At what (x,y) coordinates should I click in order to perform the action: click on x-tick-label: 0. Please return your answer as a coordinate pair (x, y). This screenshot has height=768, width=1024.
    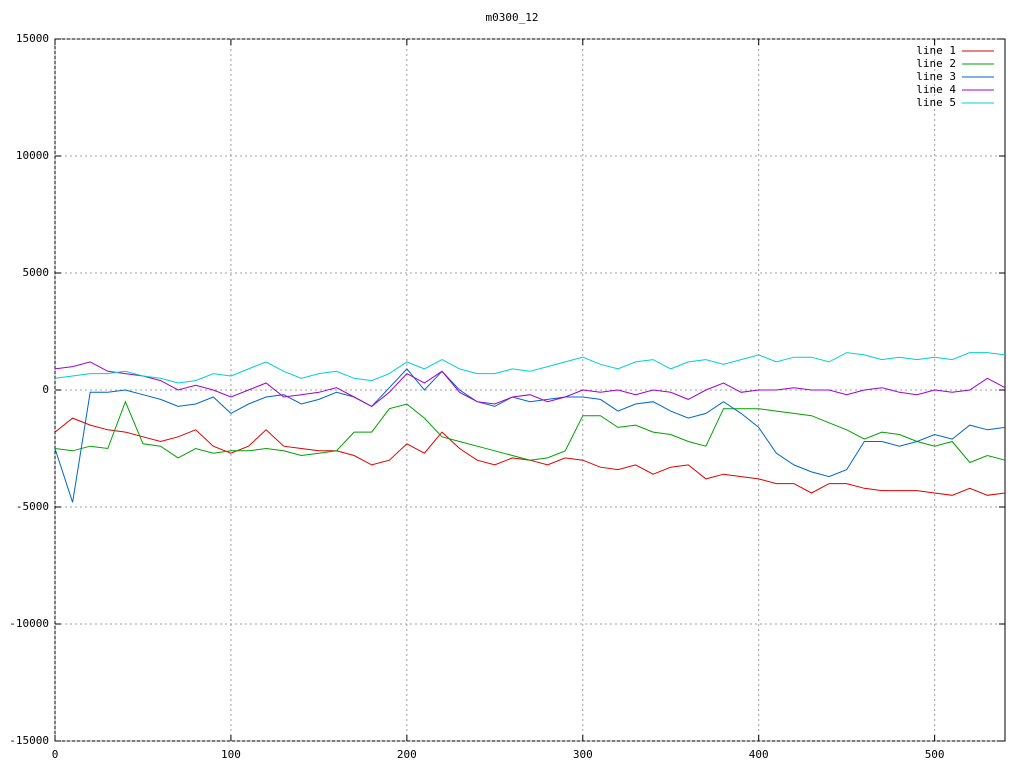
    Looking at the image, I should click on (55, 754).